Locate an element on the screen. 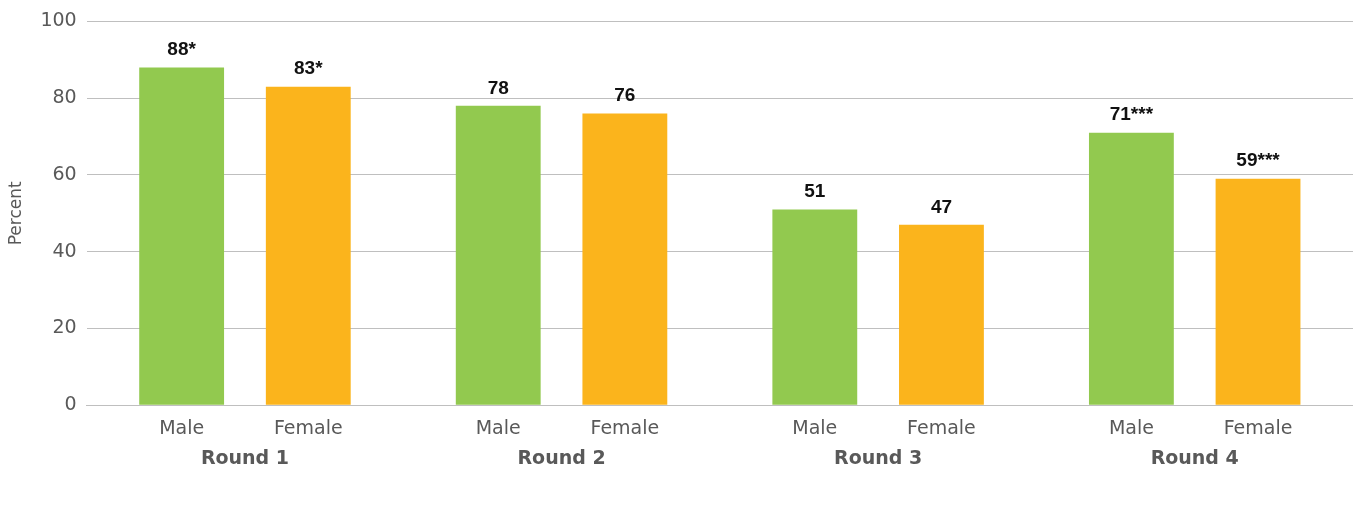  data-label: 47 is located at coordinates (941, 206).